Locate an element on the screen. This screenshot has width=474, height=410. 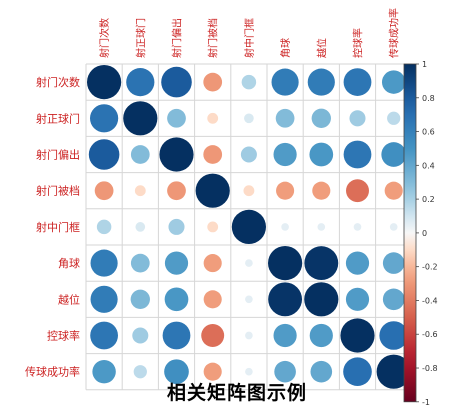
column-label: 射门被档 is located at coordinates (213, 38).